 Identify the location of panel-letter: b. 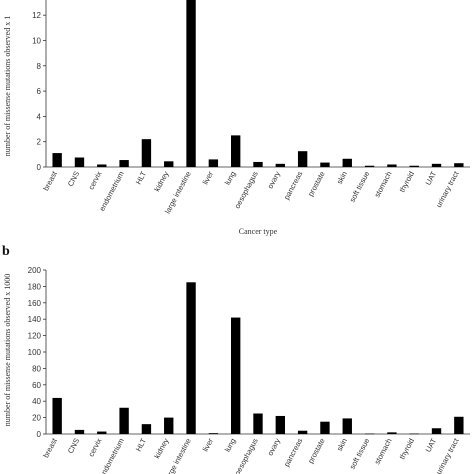
(6, 251).